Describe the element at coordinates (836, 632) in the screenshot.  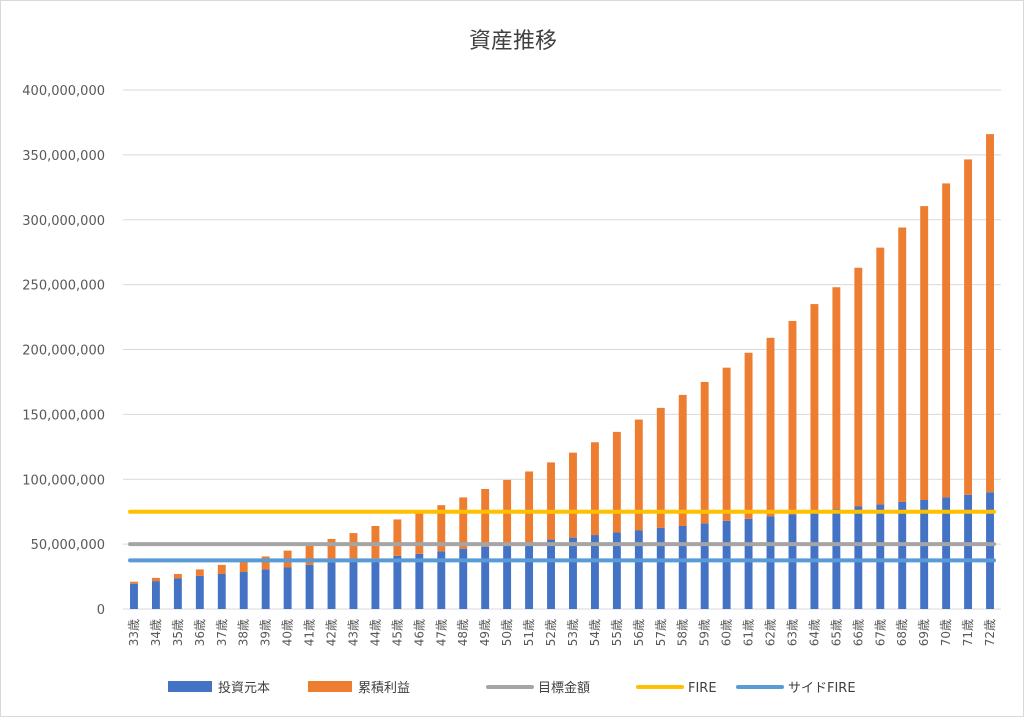
I see `x-tick-label: 65歳` at that location.